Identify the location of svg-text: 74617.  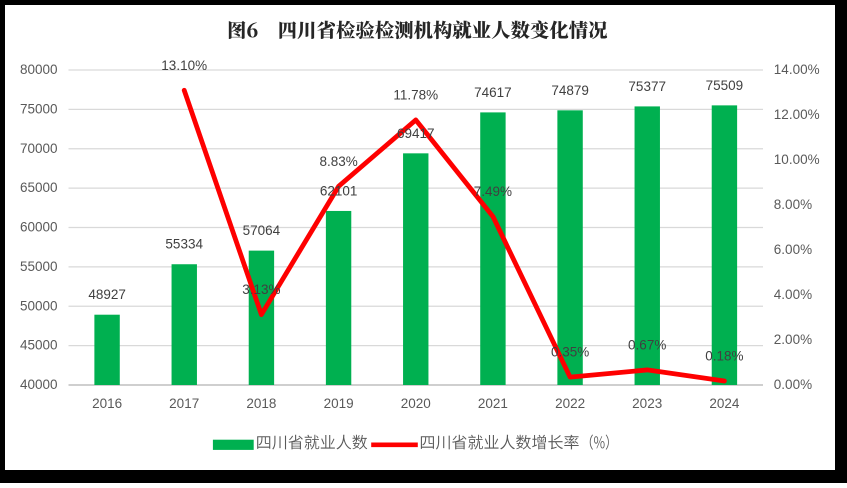
(493, 92).